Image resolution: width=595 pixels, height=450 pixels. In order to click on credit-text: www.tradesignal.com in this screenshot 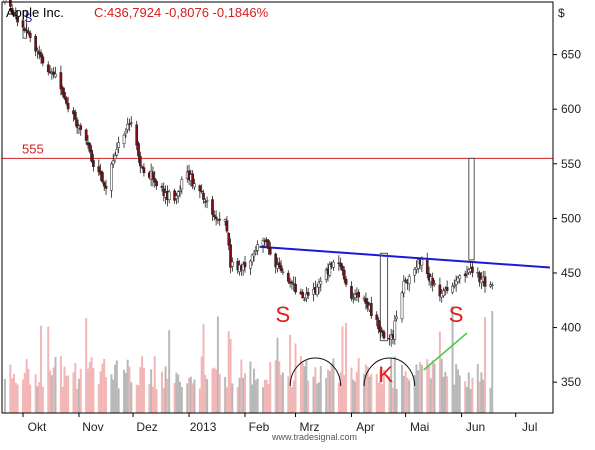, I will do `click(314, 437)`.